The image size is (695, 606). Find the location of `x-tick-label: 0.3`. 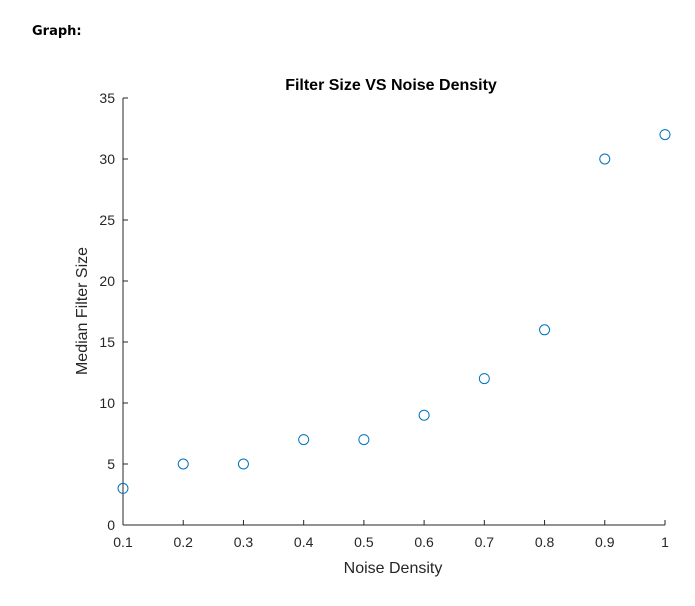

x-tick-label: 0.3 is located at coordinates (244, 542).